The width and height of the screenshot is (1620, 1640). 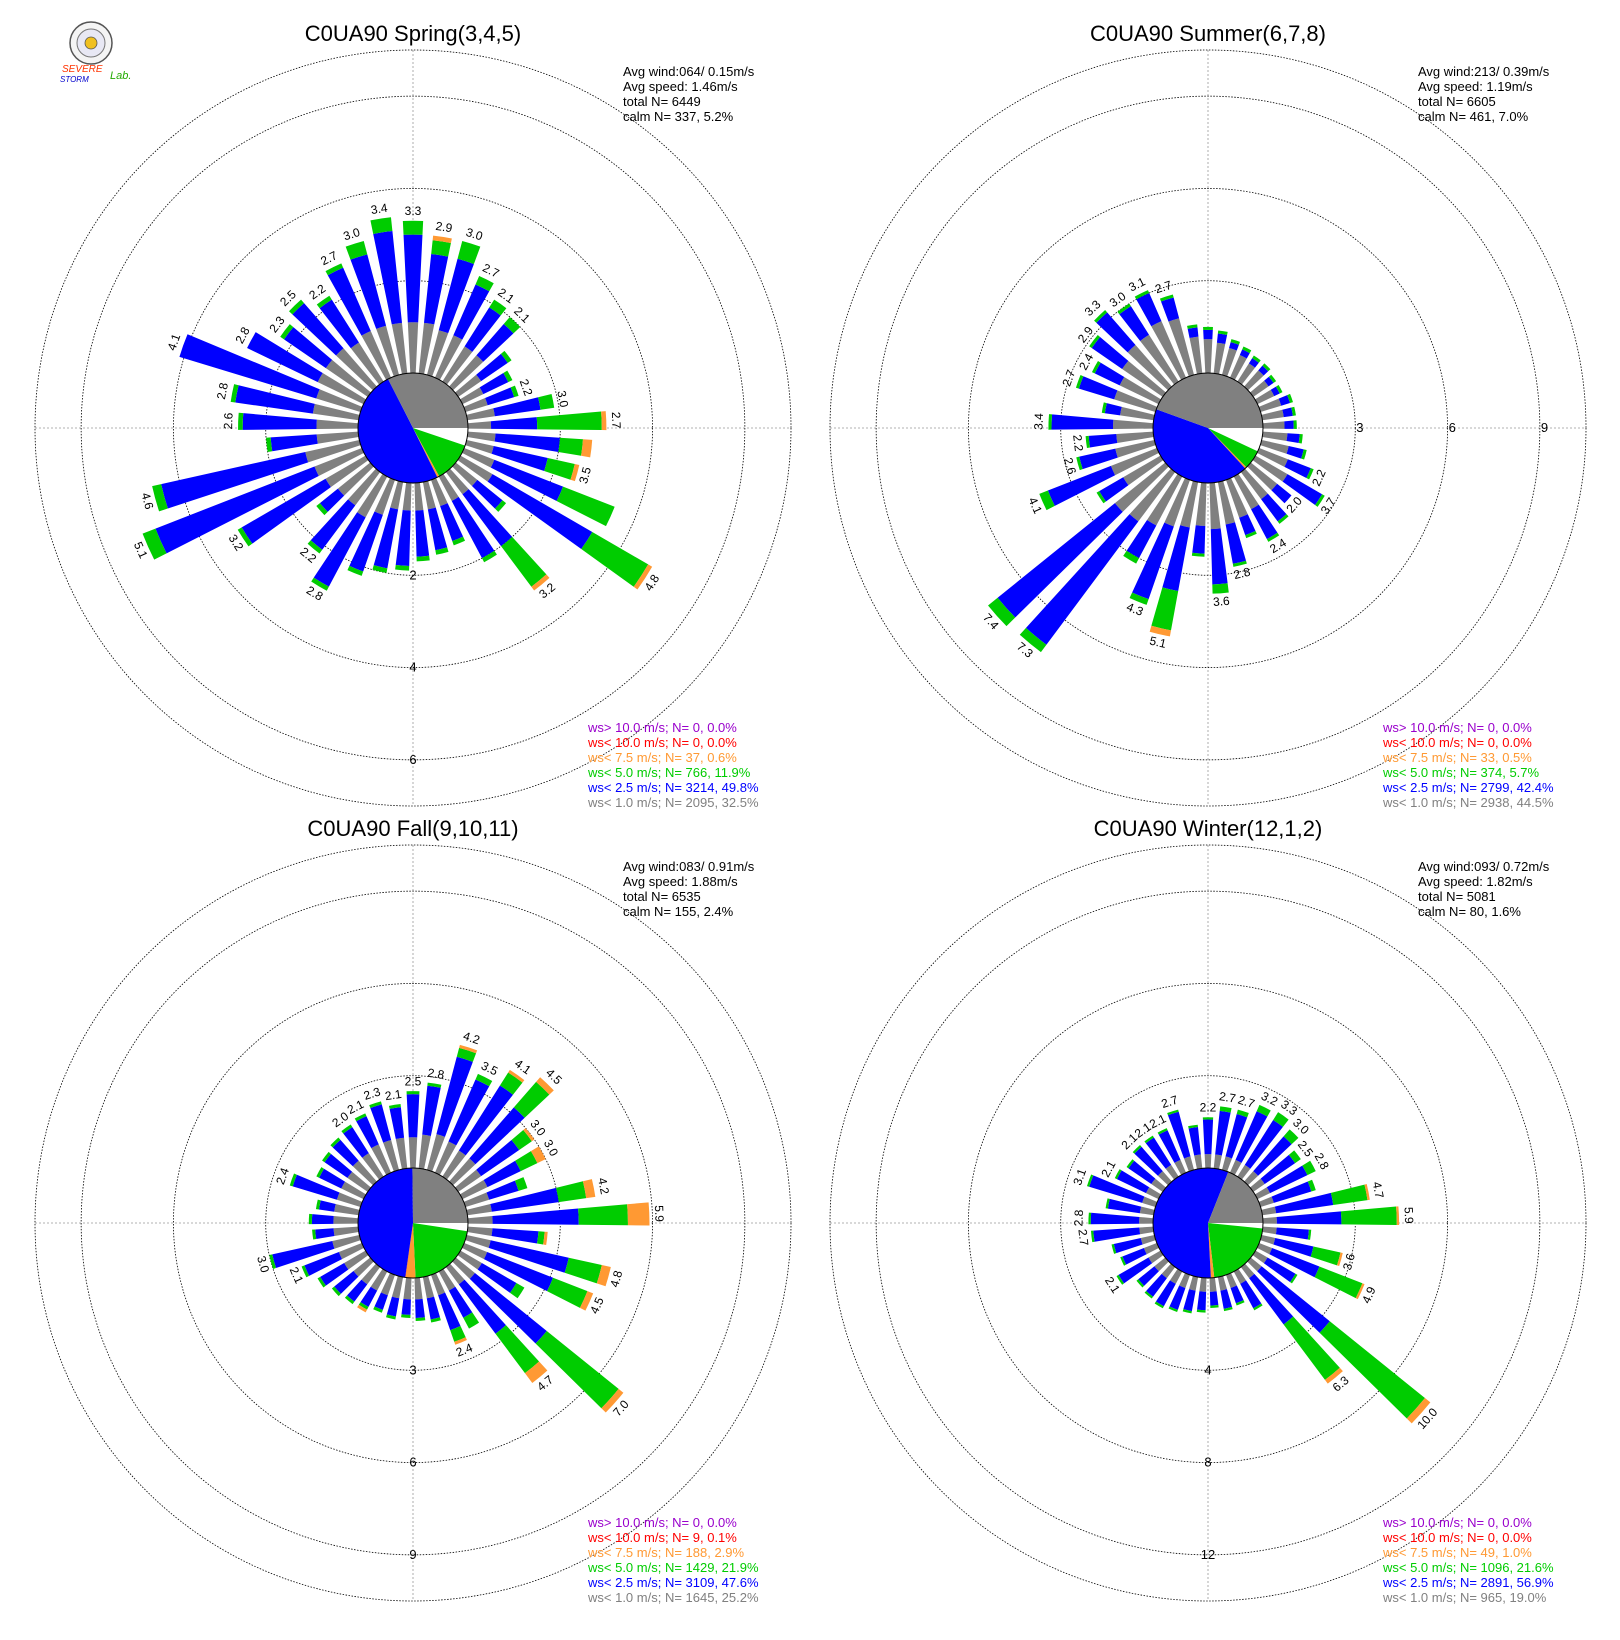 I want to click on bar-value-label: 2.8, so click(x=1242, y=574).